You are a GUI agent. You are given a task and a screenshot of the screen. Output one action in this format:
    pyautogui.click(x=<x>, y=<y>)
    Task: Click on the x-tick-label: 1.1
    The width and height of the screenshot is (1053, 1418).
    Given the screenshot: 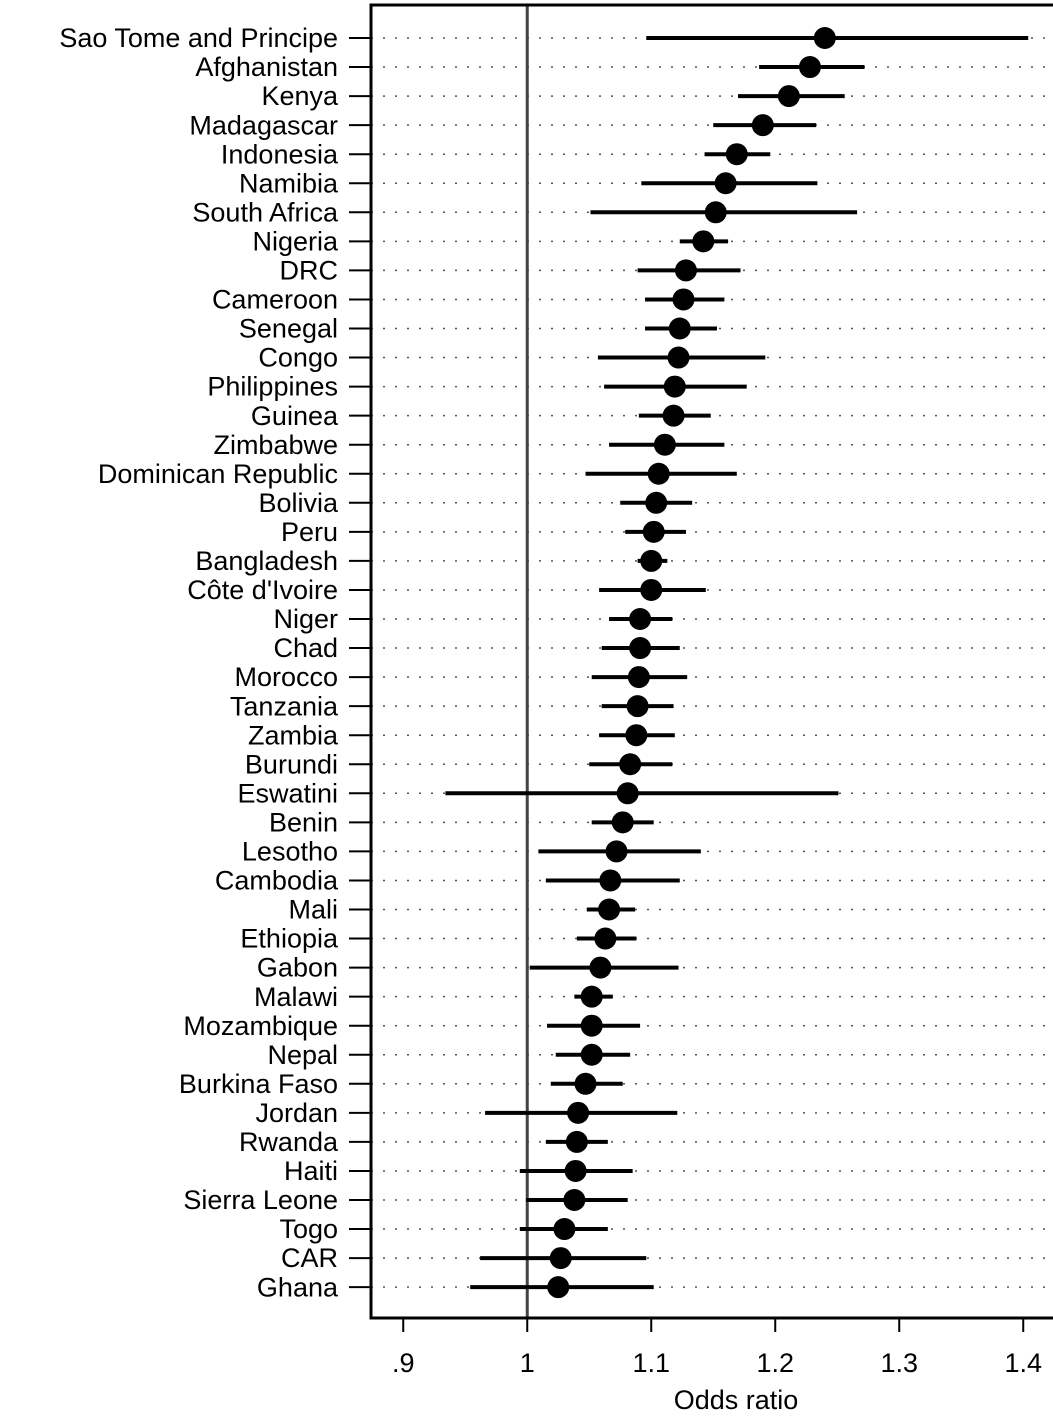 What is the action you would take?
    pyautogui.click(x=651, y=1363)
    